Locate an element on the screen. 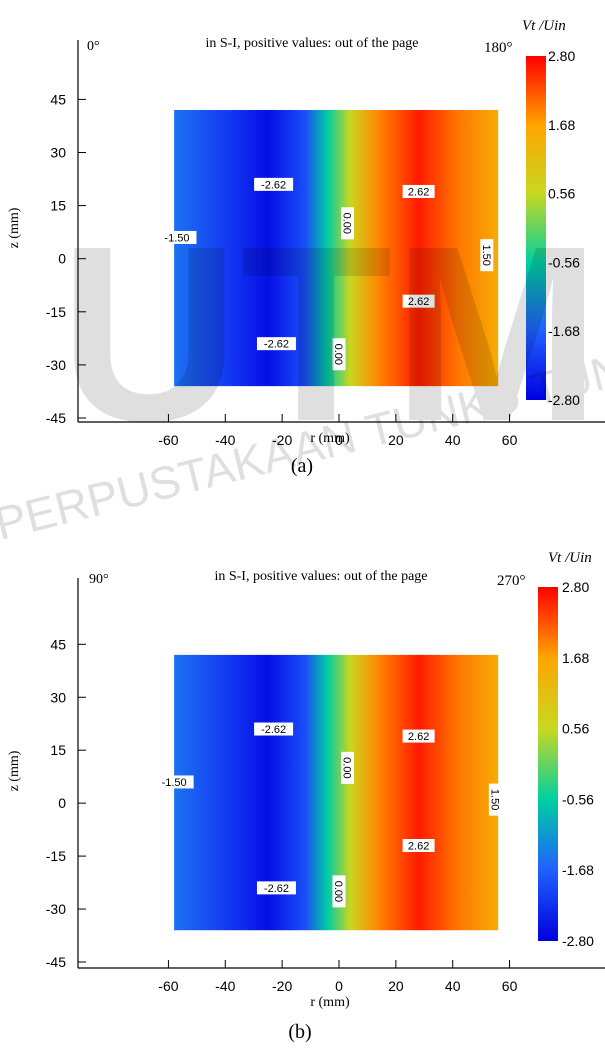 The height and width of the screenshot is (1048, 605). colorbar-a: 2.80 1.68 0.56 -0.56 -1.68 -2.80 is located at coordinates (553, 228).